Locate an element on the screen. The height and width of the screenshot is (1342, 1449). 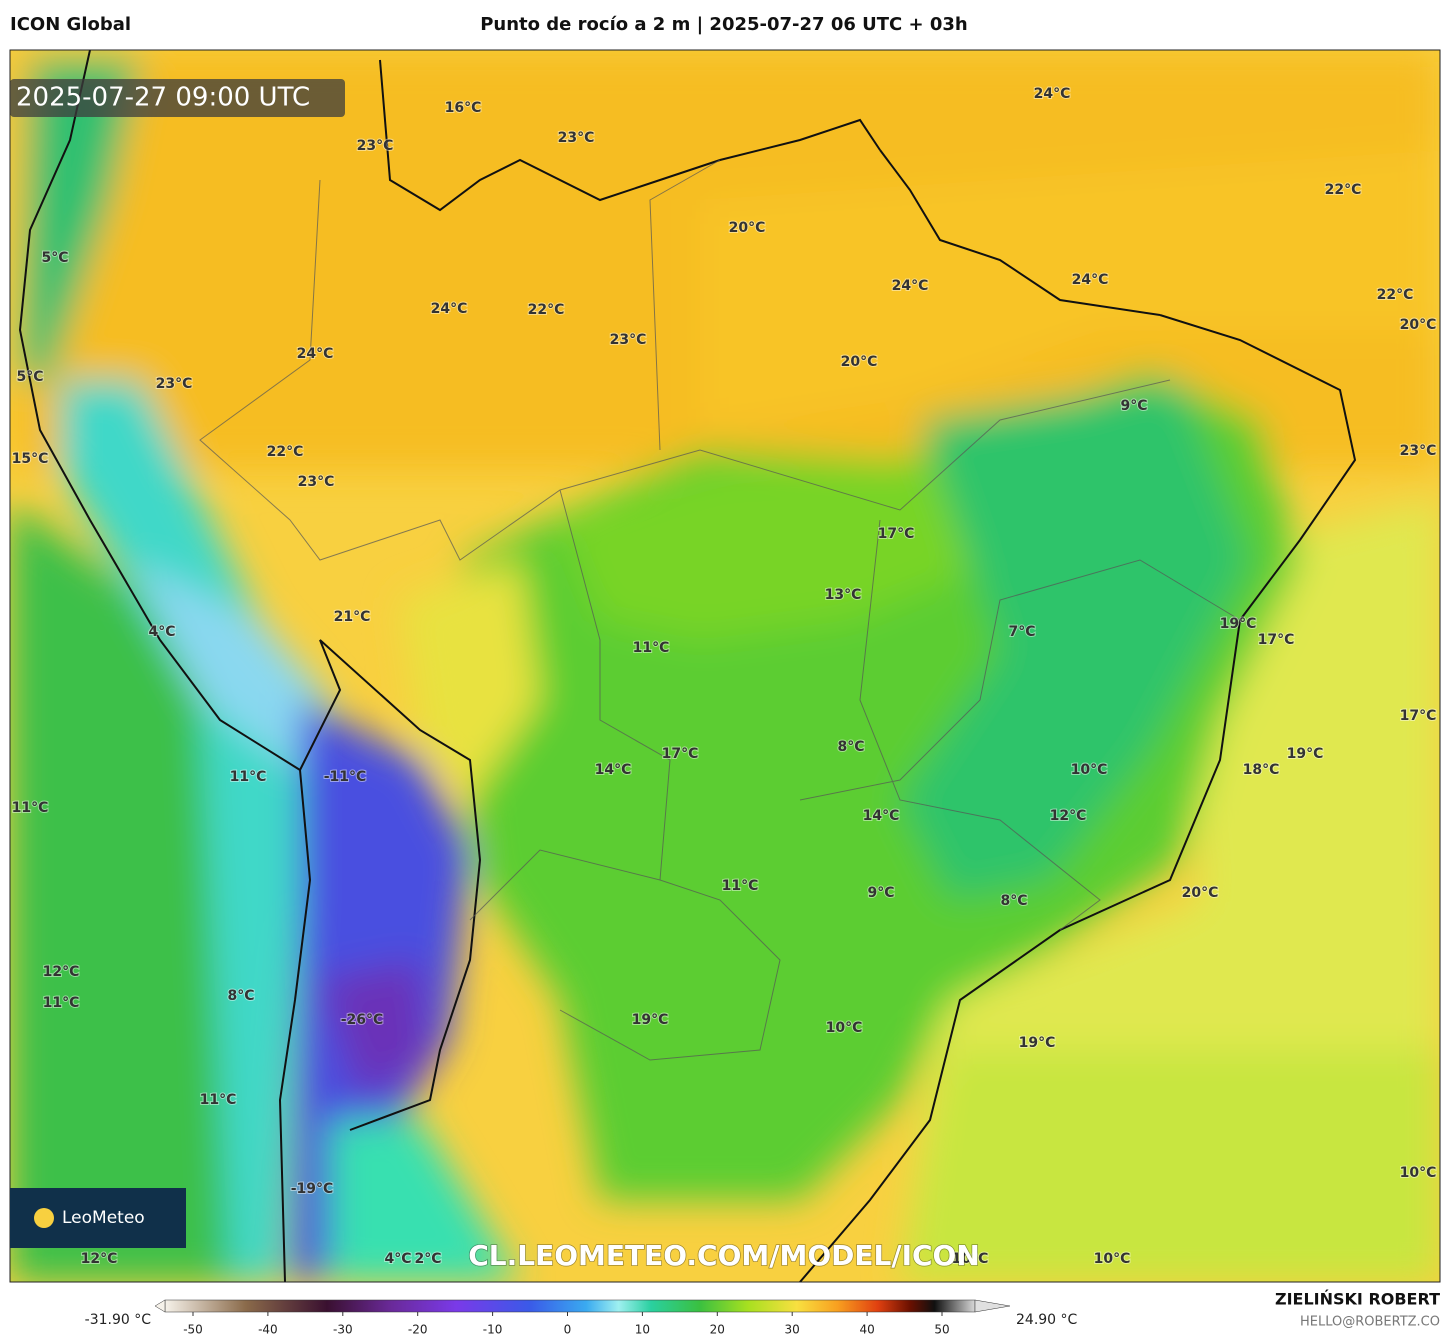
temp-label: -11°C is located at coordinates (345, 777).